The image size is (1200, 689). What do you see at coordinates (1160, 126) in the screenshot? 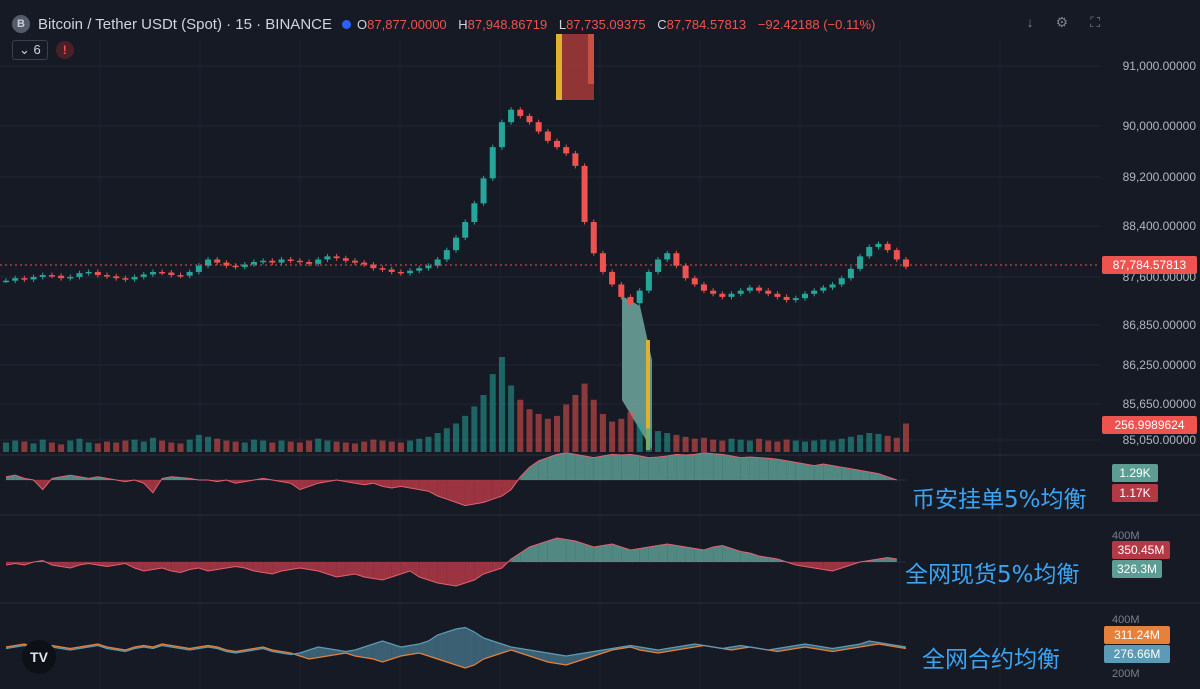
I see `price-tick-label: 90,000.00000` at bounding box center [1160, 126].